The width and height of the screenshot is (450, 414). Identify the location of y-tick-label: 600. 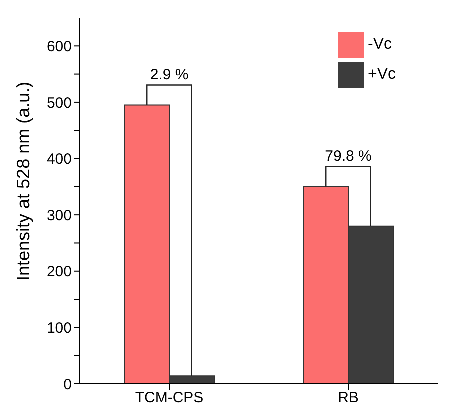
(59, 47).